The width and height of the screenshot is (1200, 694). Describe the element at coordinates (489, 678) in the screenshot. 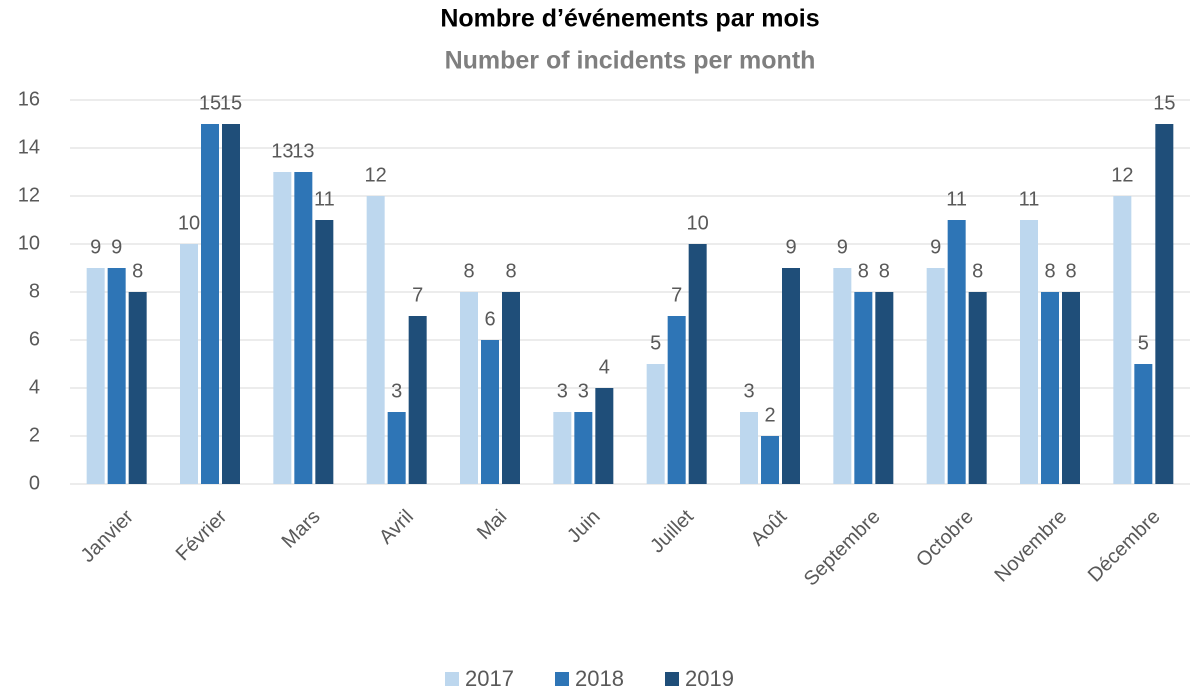

I see `legend-label: 2017` at that location.